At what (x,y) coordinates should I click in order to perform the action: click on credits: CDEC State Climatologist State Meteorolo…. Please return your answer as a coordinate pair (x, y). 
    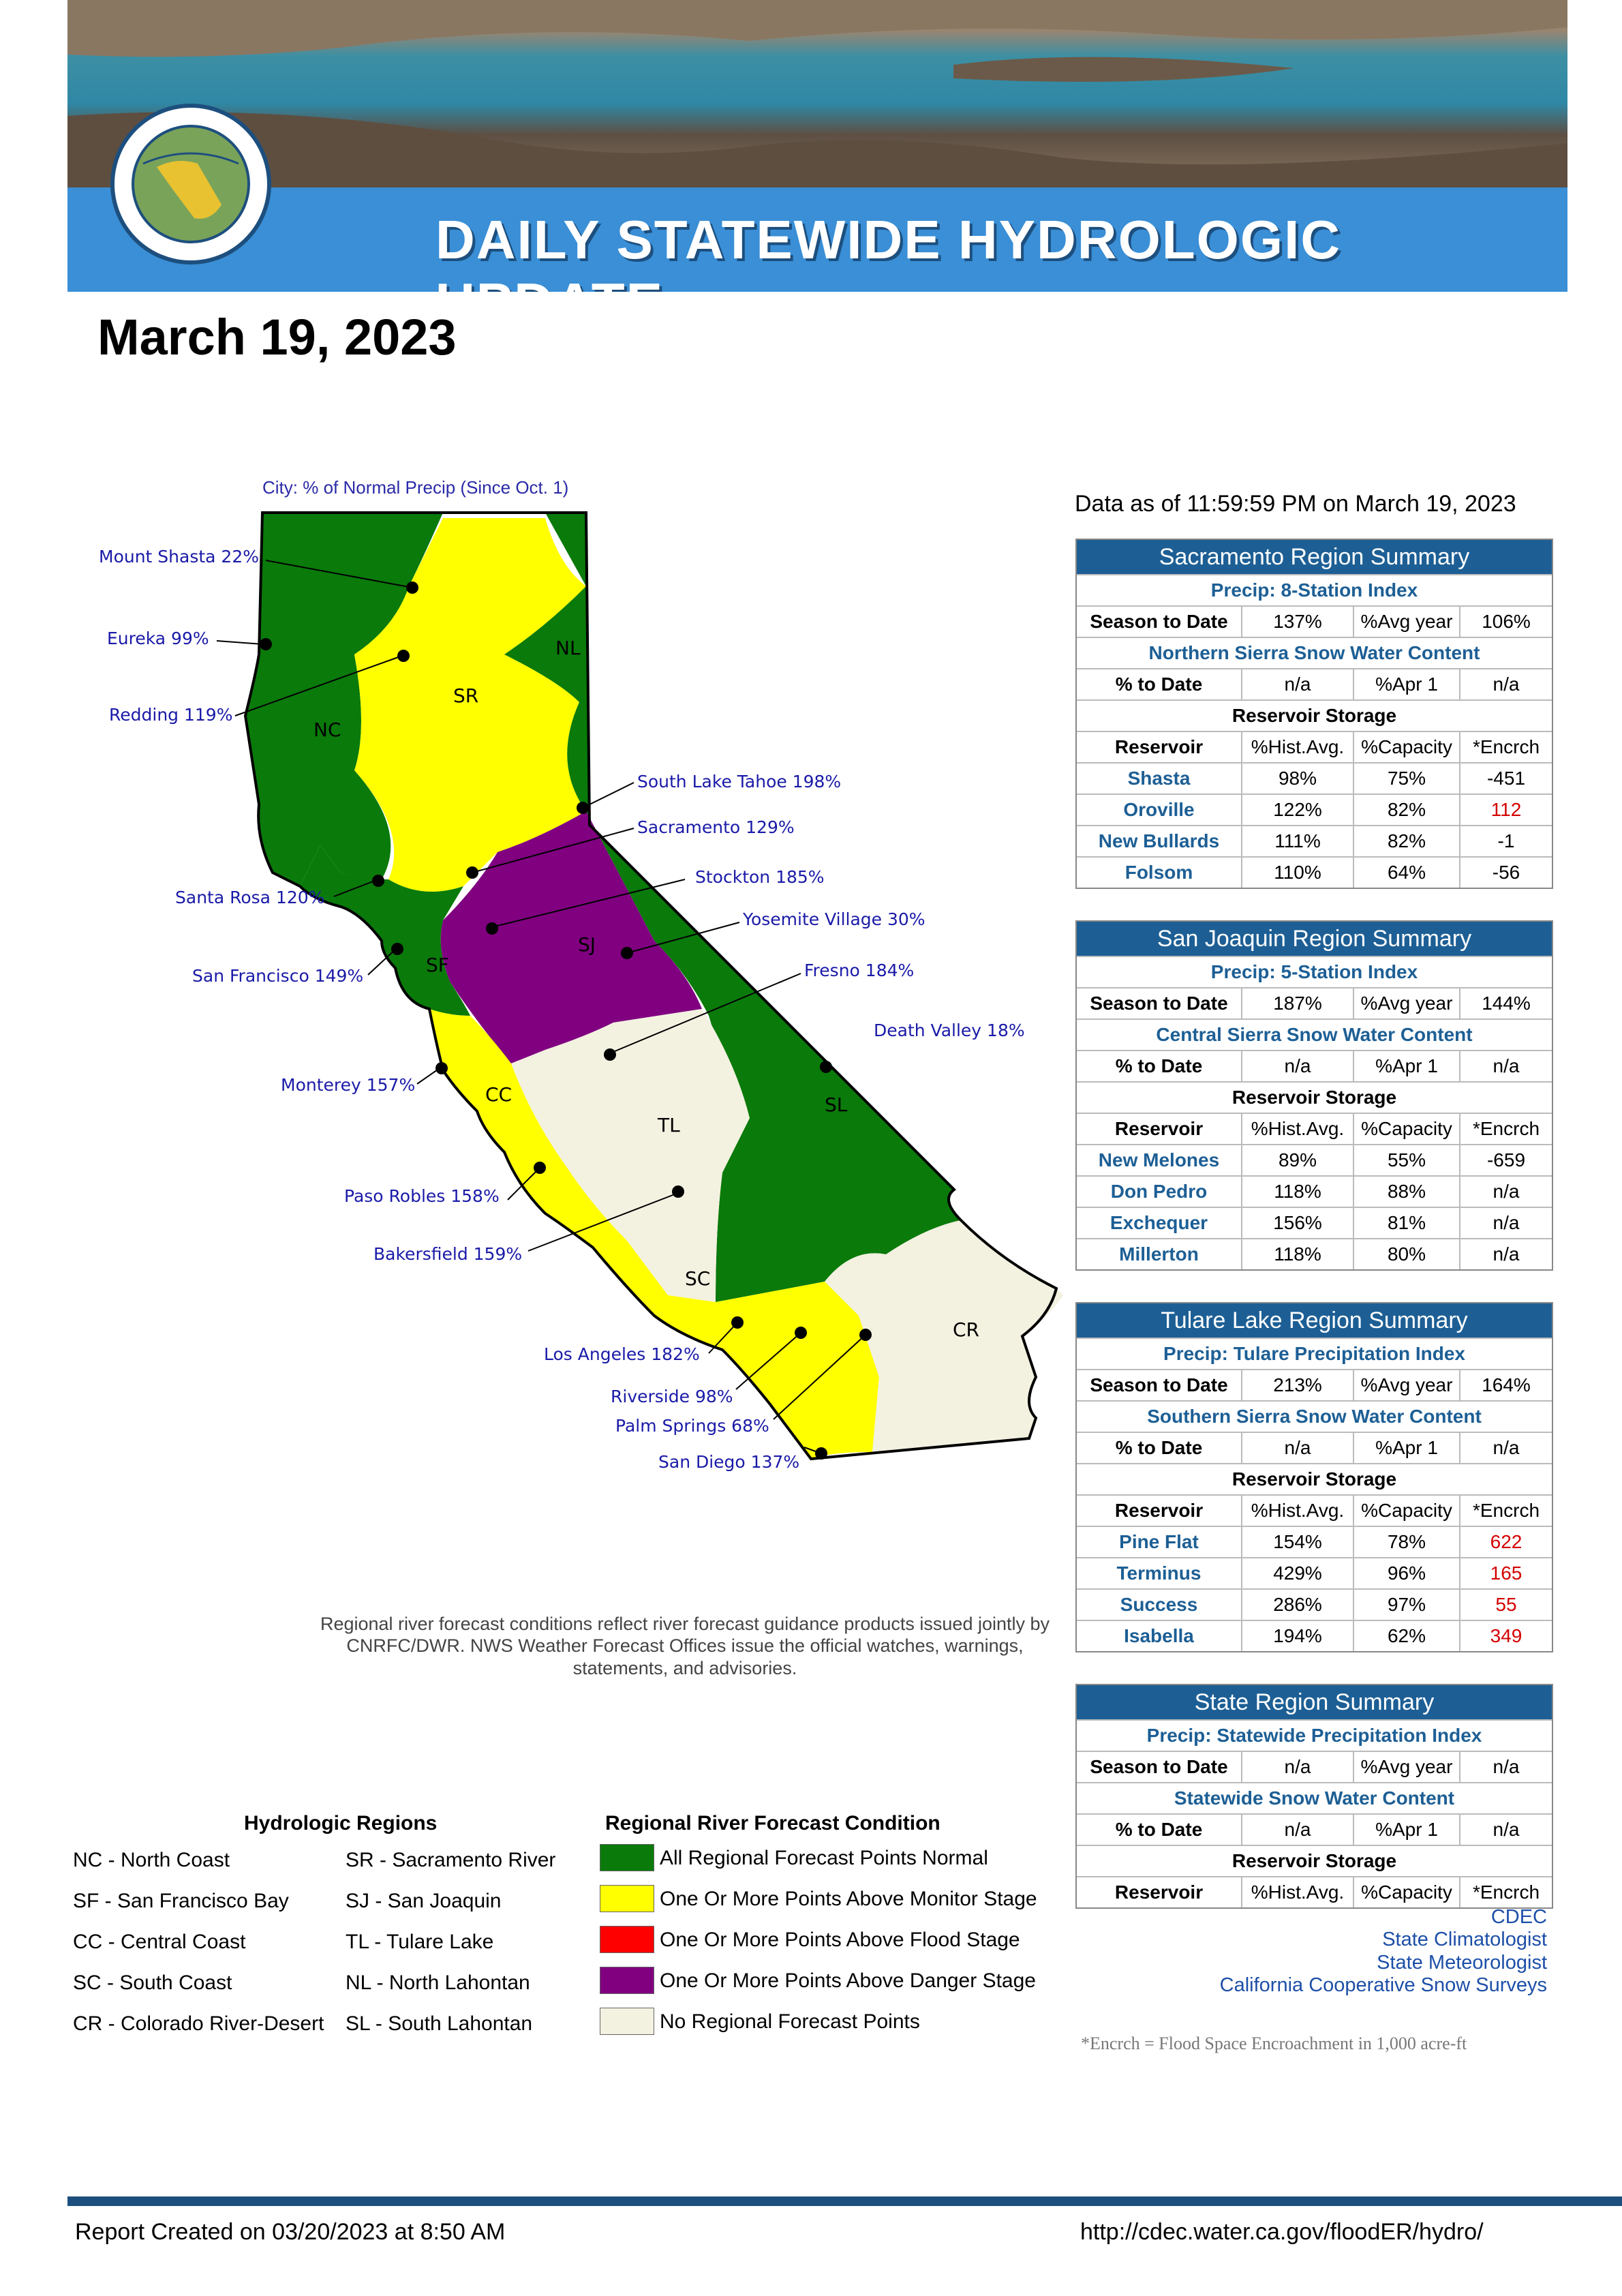
    Looking at the image, I should click on (1318, 1951).